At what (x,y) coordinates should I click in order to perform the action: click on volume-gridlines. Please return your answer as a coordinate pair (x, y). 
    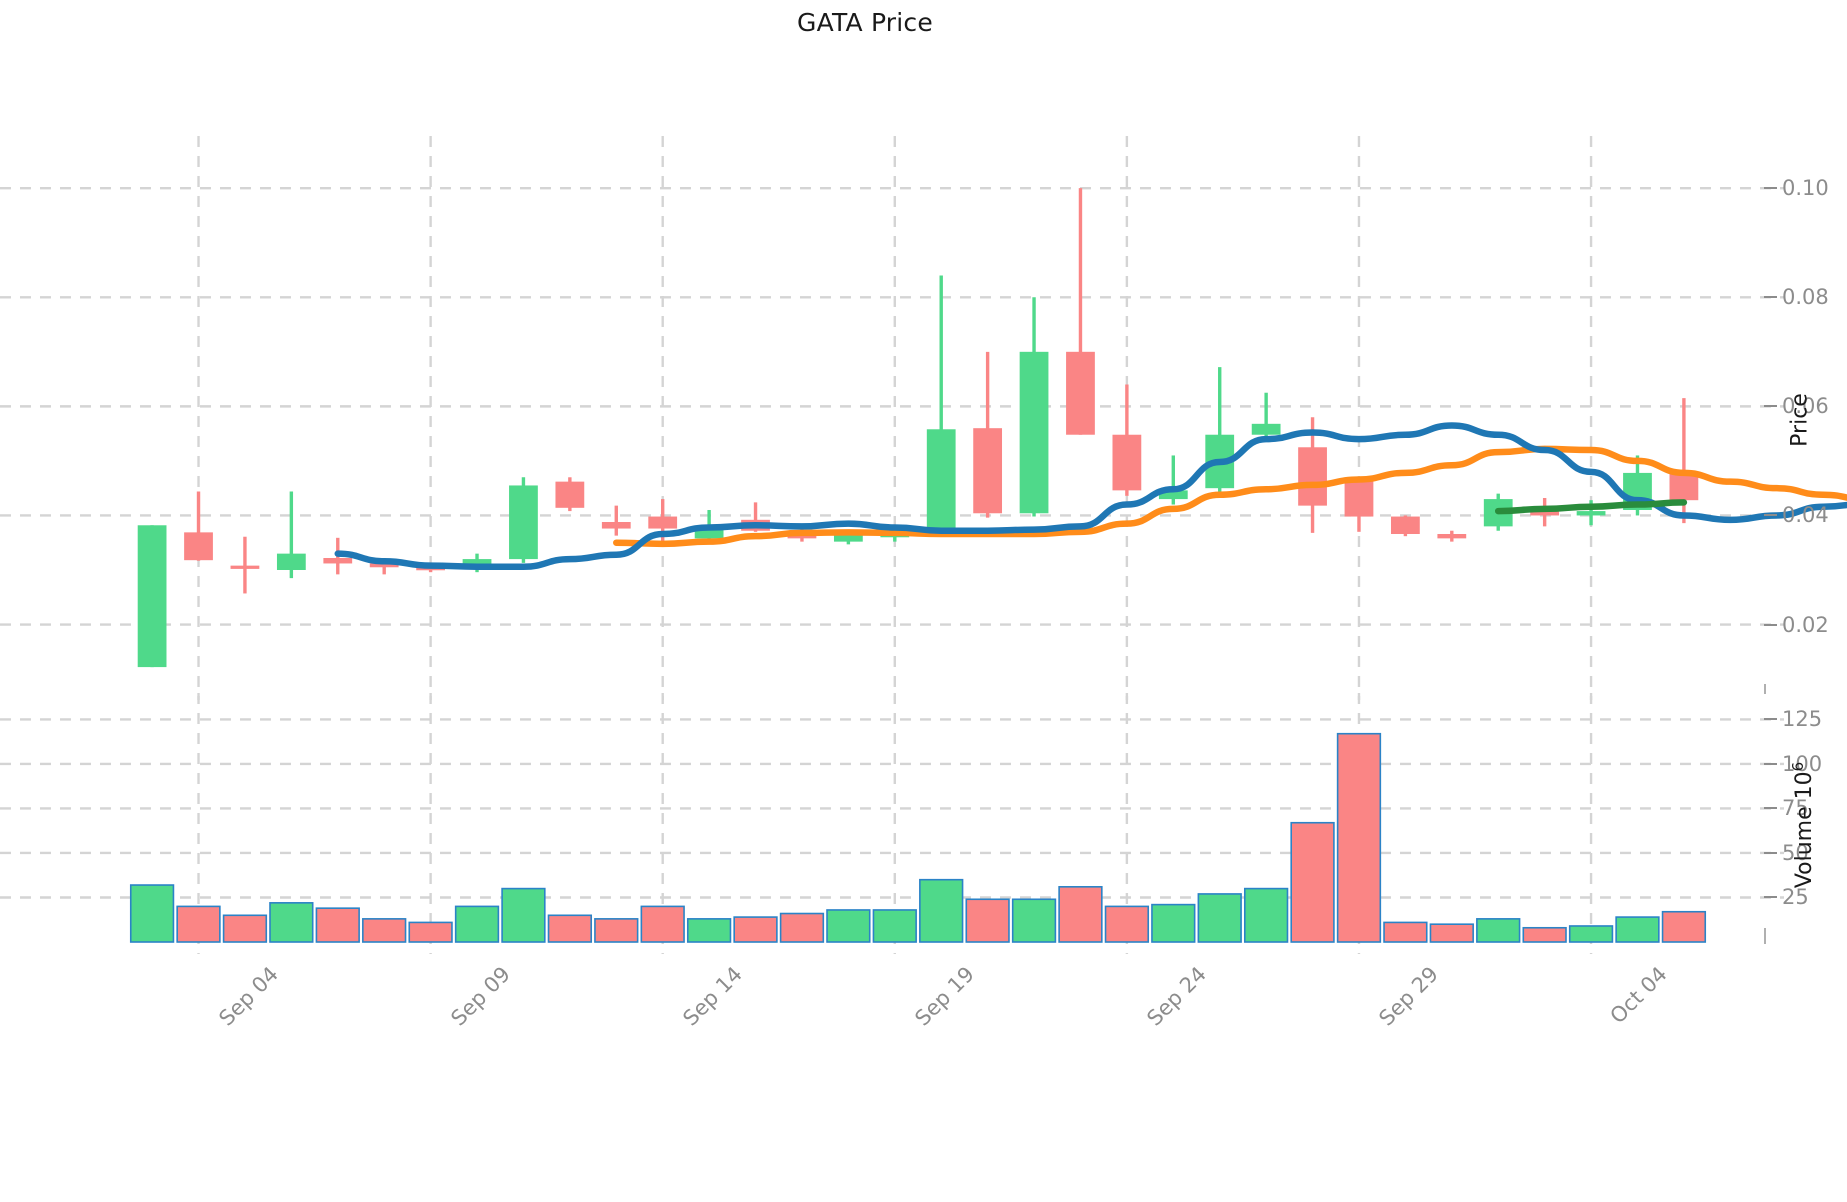
    Looking at the image, I should click on (892, 808).